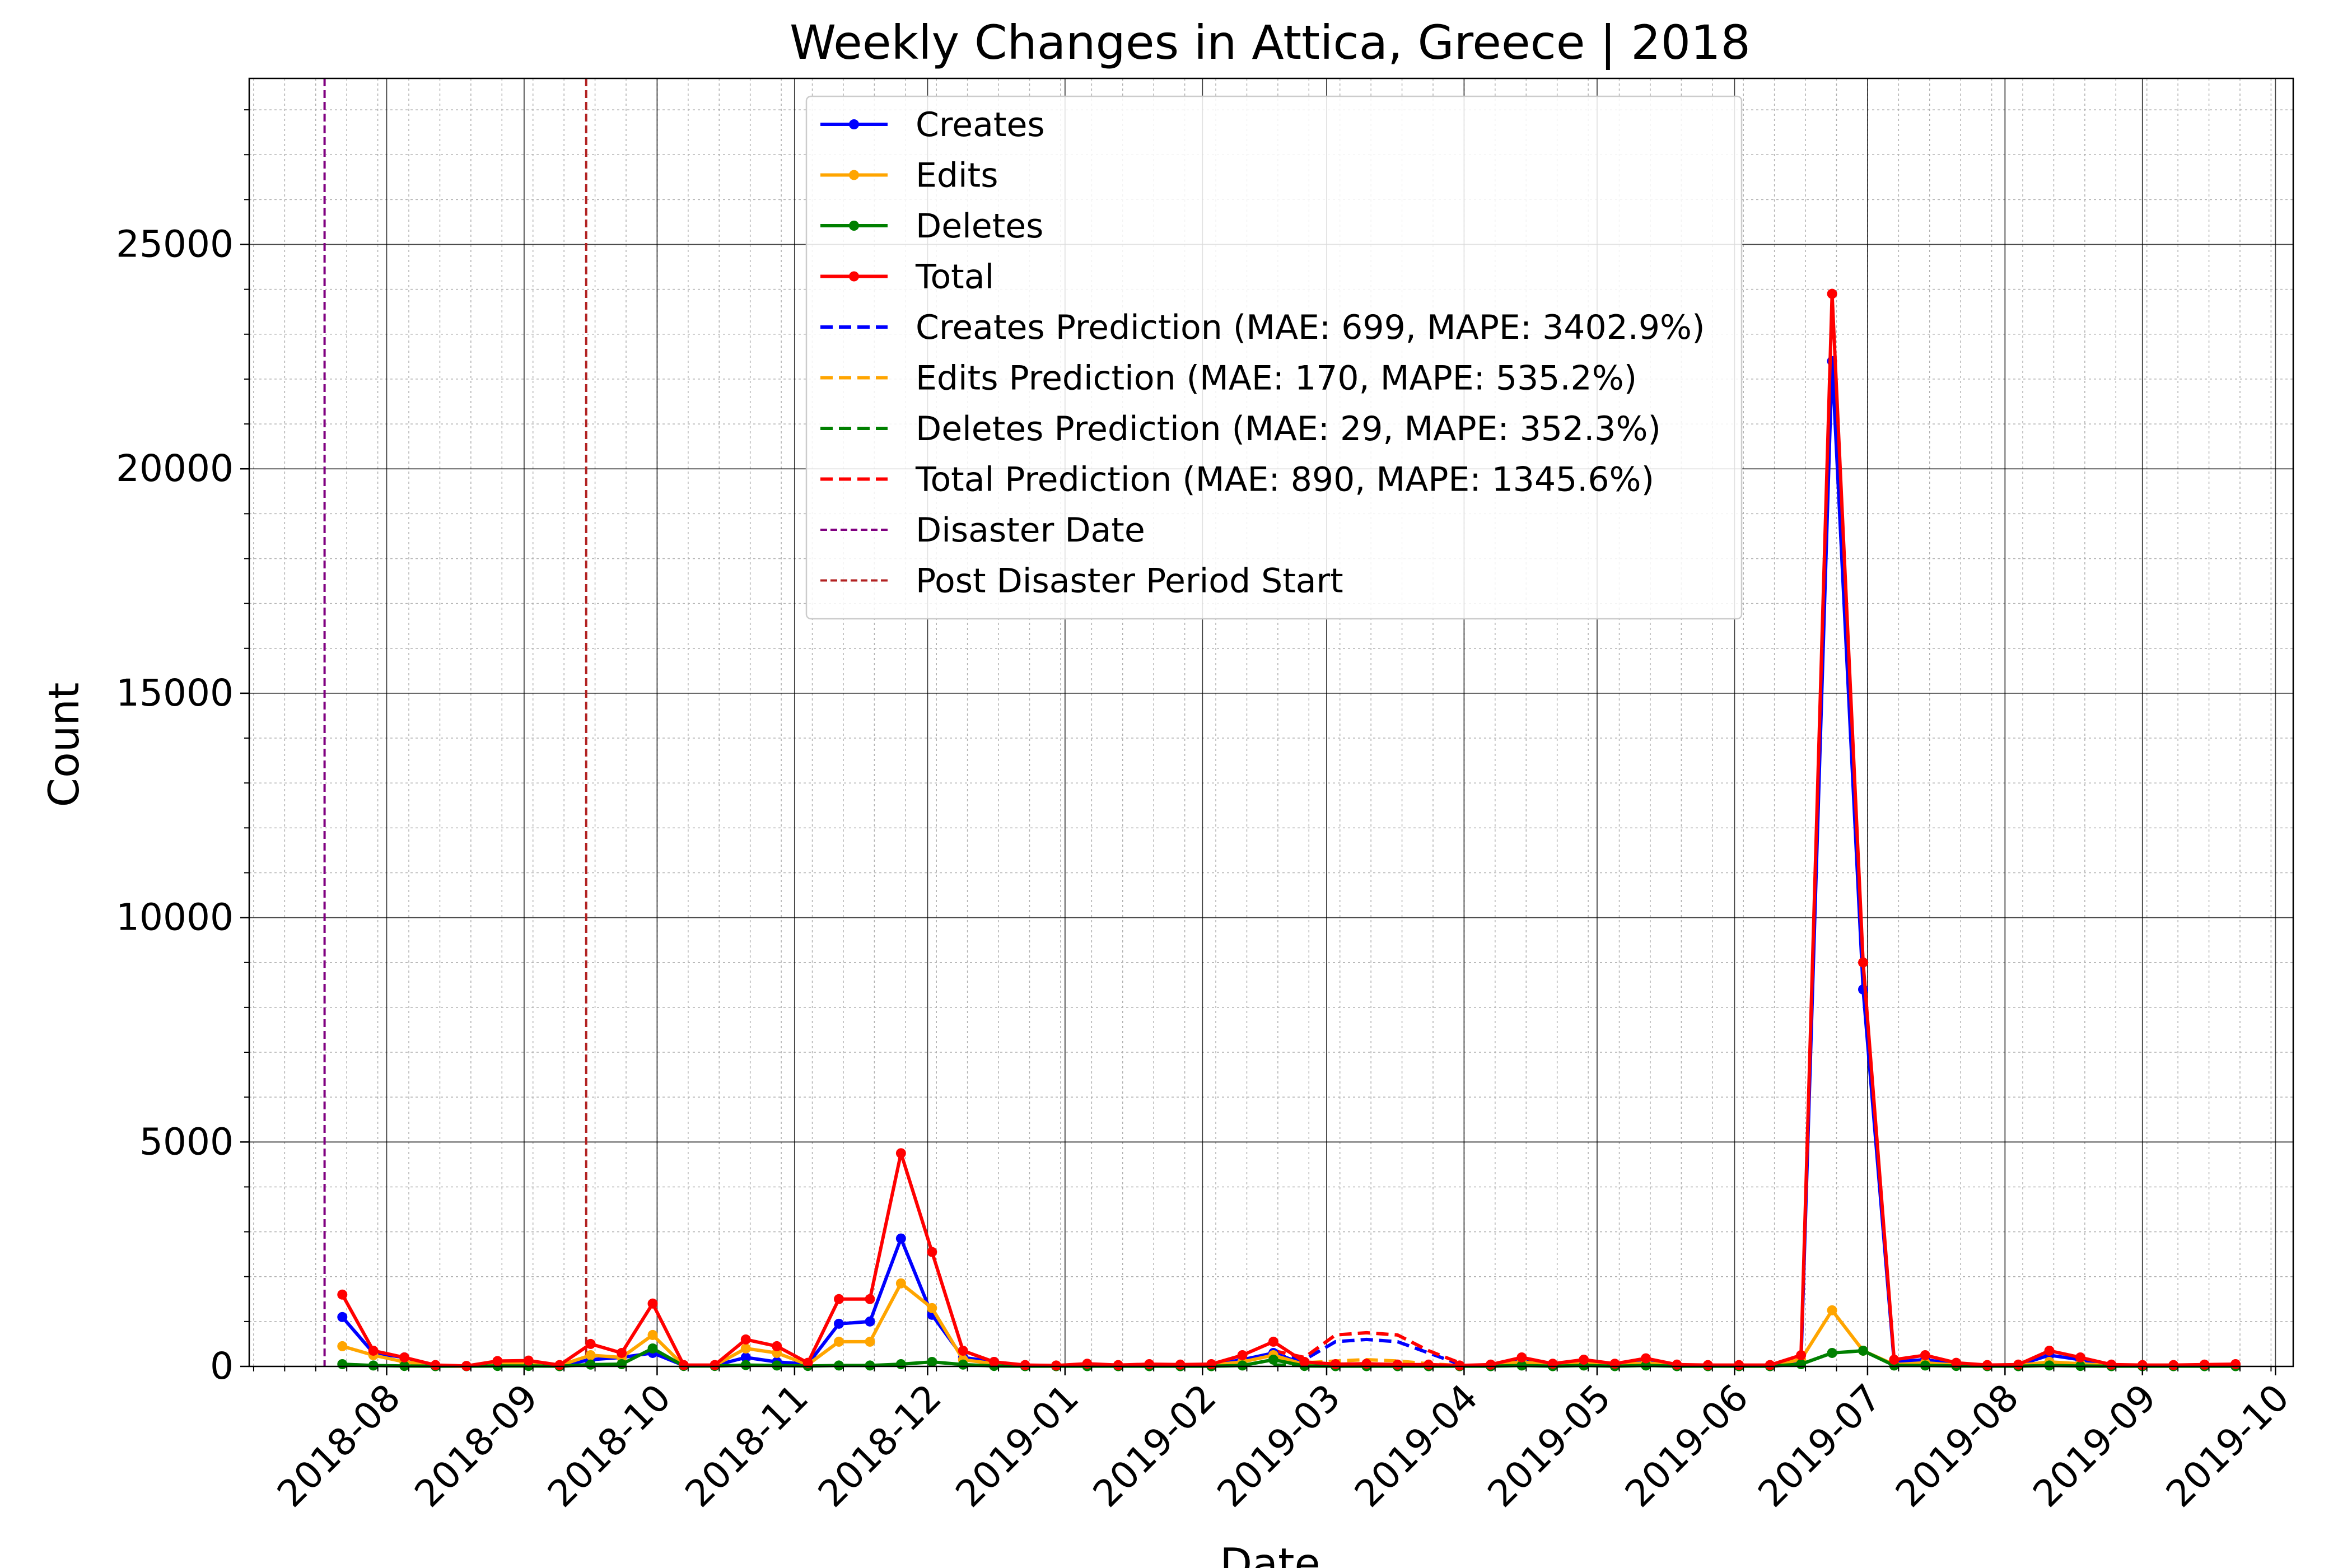  I want to click on reference-lines, so click(455, 722).